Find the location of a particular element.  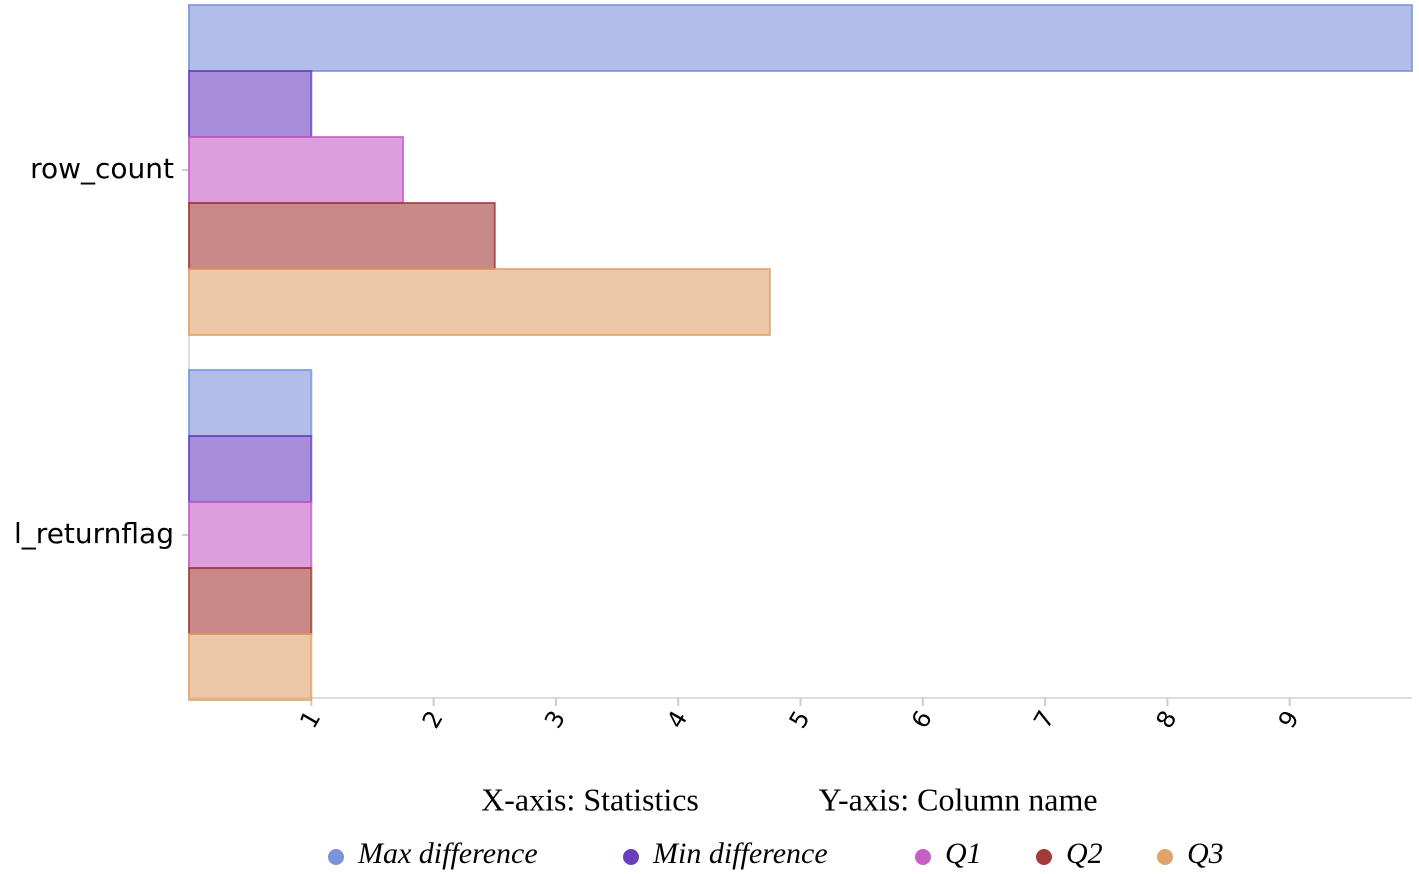

legend-label: Max difference is located at coordinates (447, 853).